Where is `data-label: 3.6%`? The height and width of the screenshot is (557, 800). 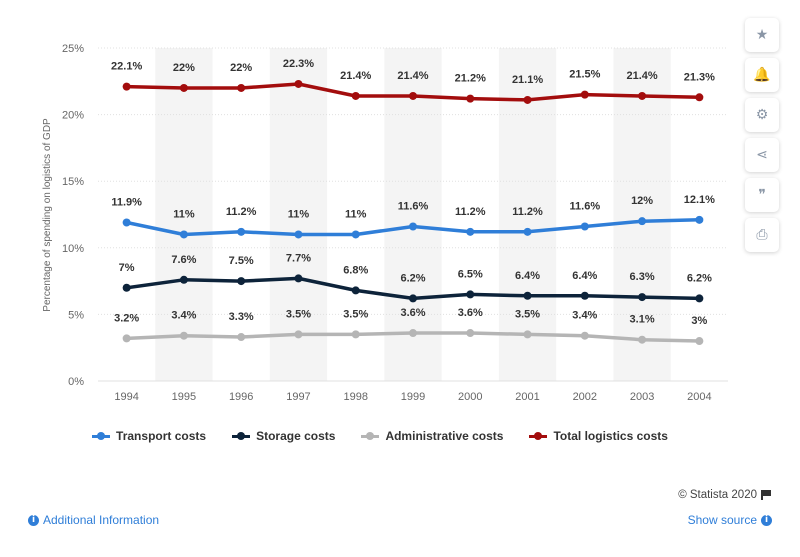
data-label: 3.6% is located at coordinates (470, 313).